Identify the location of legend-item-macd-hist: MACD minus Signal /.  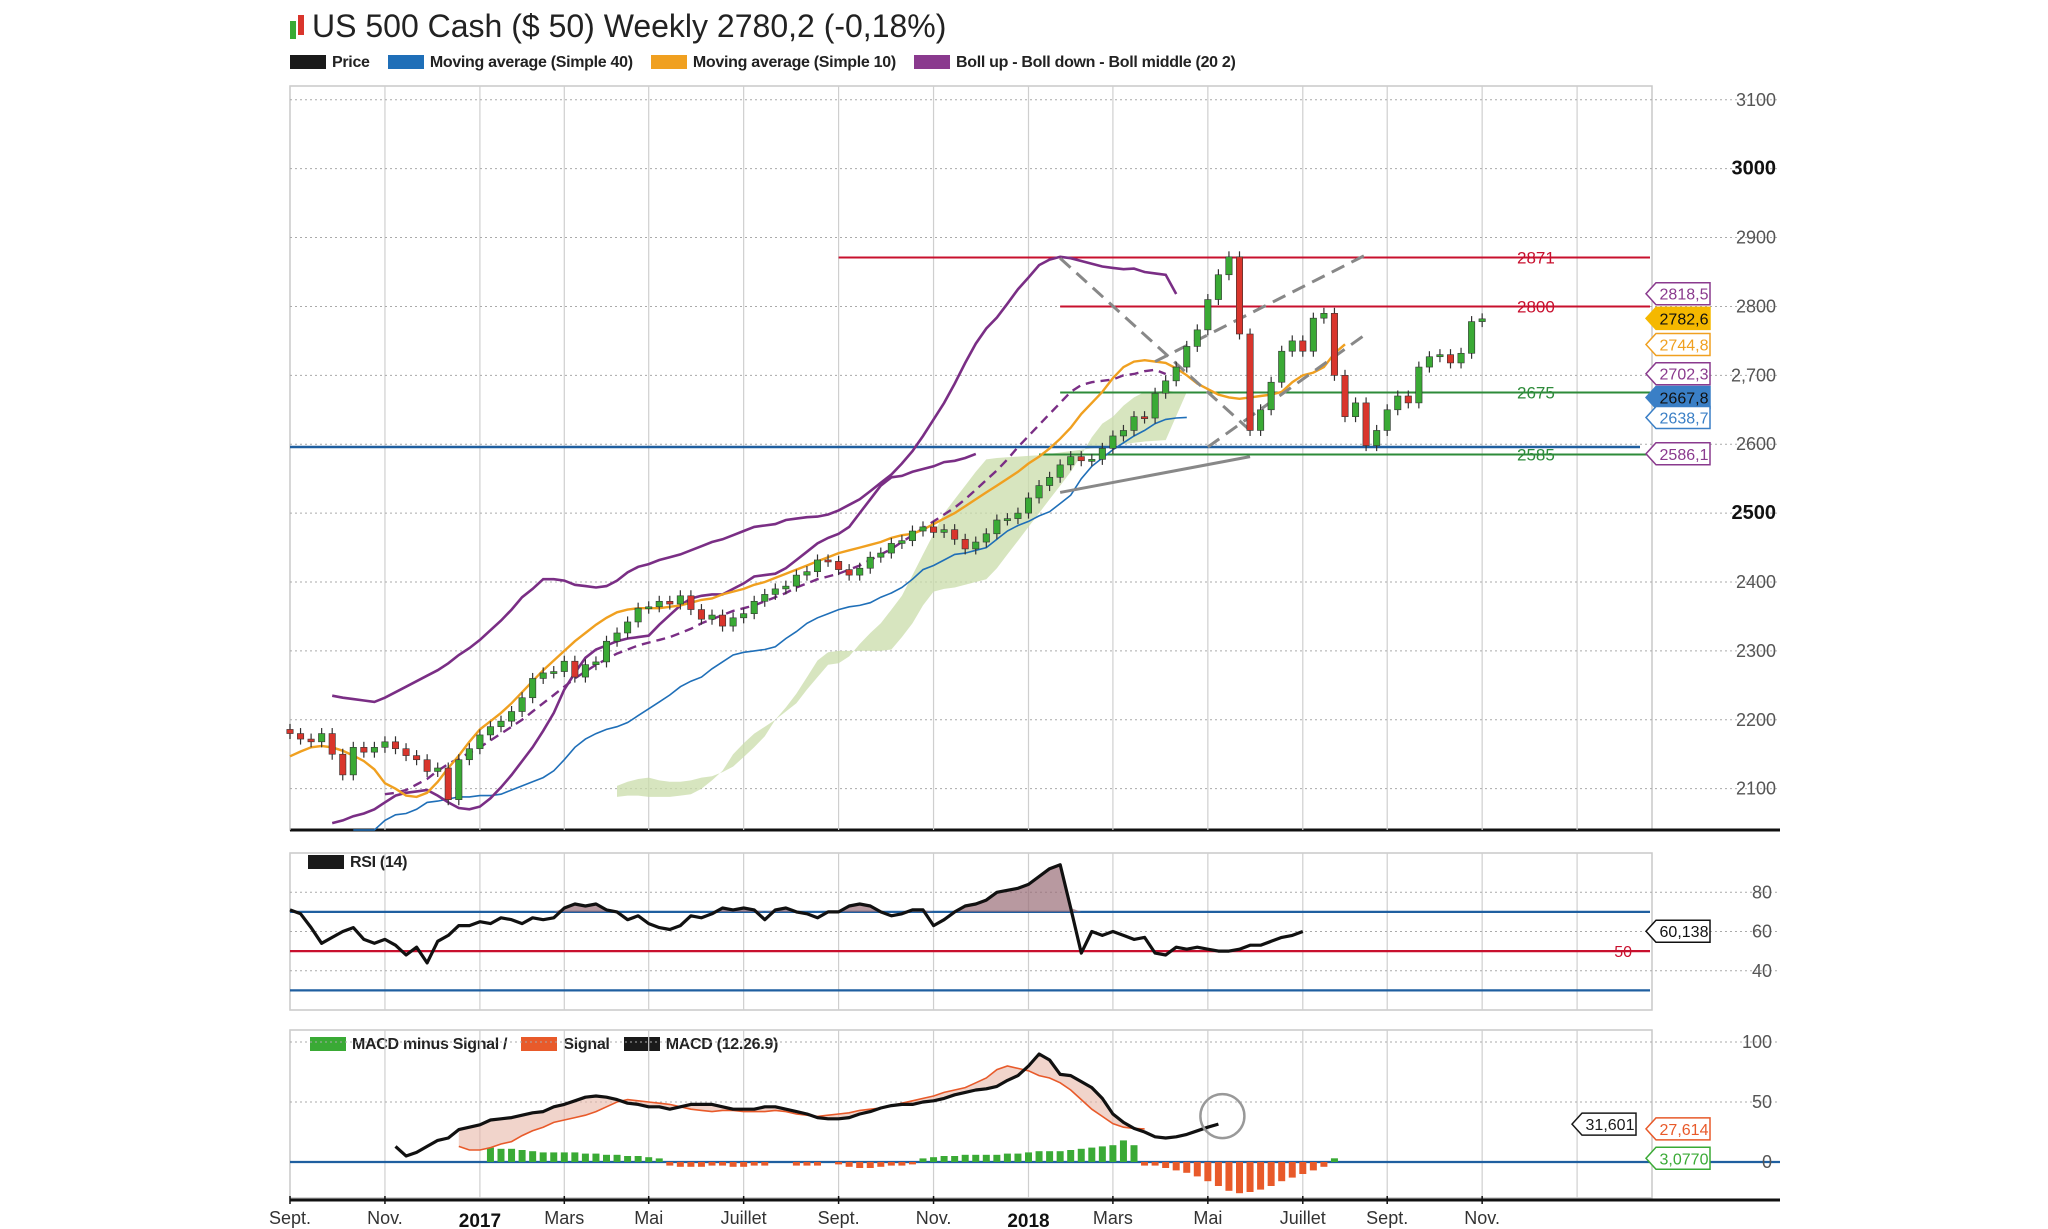
(409, 1044).